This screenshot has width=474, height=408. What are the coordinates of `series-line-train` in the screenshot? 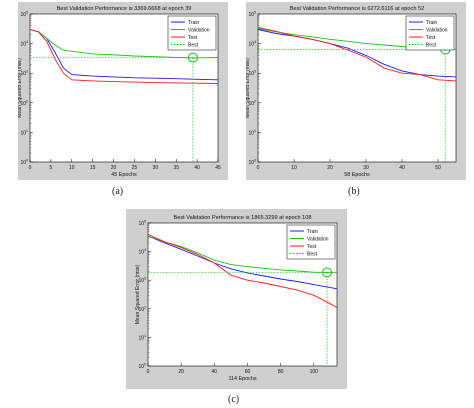 It's located at (242, 262).